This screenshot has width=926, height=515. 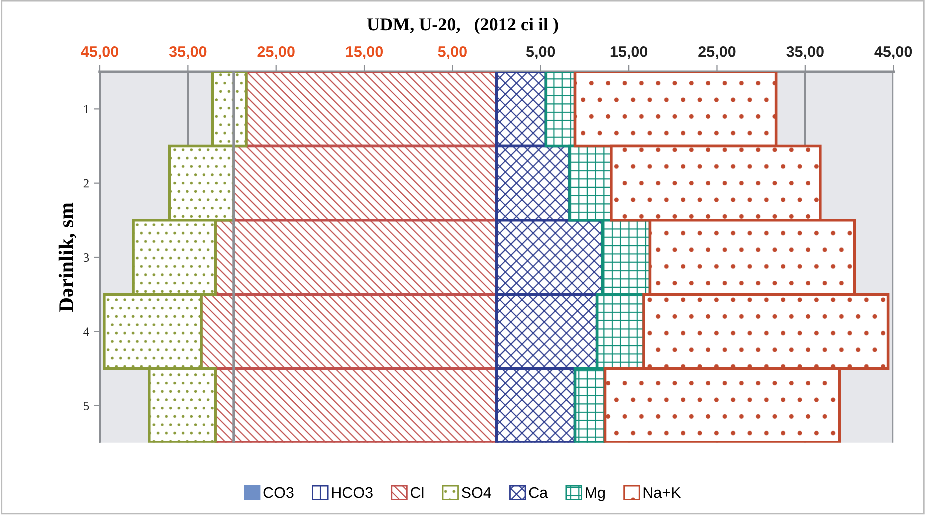 What do you see at coordinates (279, 492) in the screenshot?
I see `legend-label: CO3` at bounding box center [279, 492].